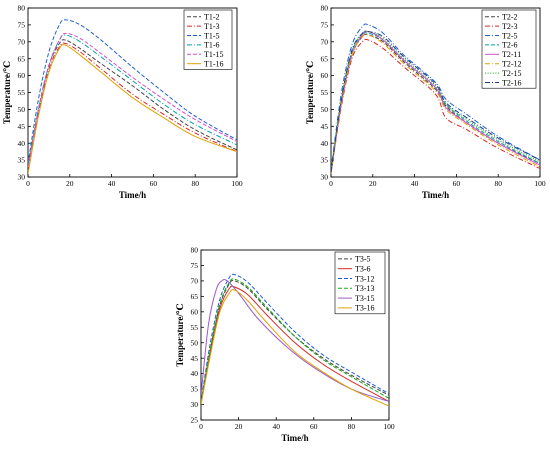  Describe the element at coordinates (212, 35) in the screenshot. I see `legend-label: T1-5` at that location.